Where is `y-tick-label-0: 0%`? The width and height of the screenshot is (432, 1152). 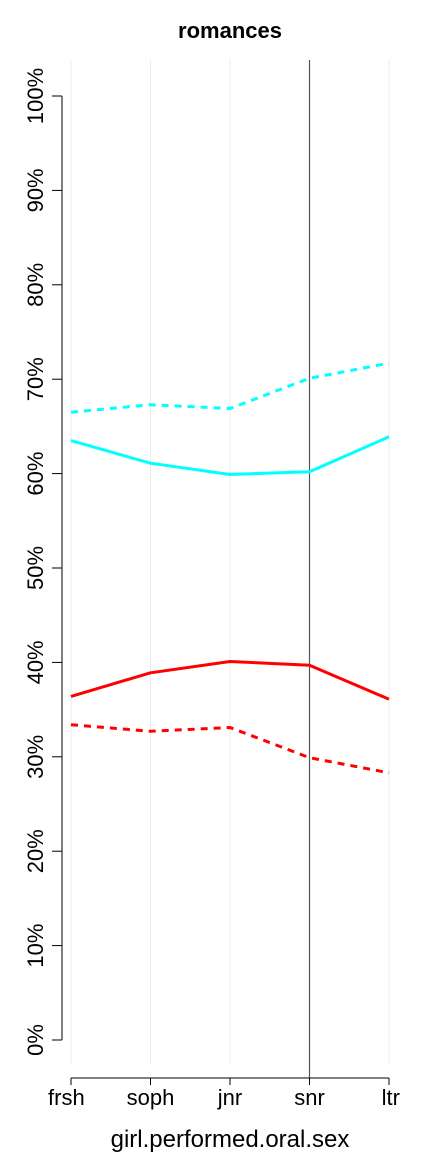
y-tick-label-0: 0% is located at coordinates (35, 1040).